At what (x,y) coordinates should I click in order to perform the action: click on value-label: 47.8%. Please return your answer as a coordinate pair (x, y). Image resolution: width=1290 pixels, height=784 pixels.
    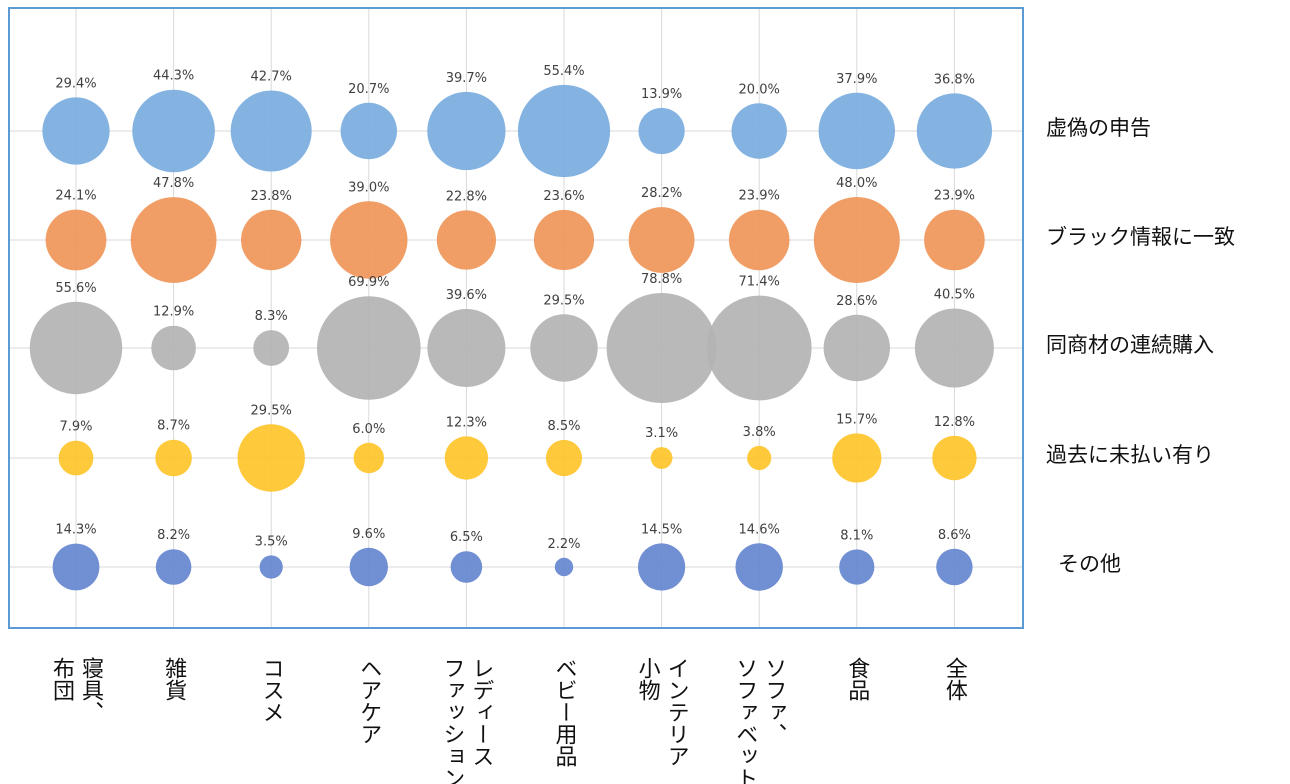
    Looking at the image, I should click on (173, 183).